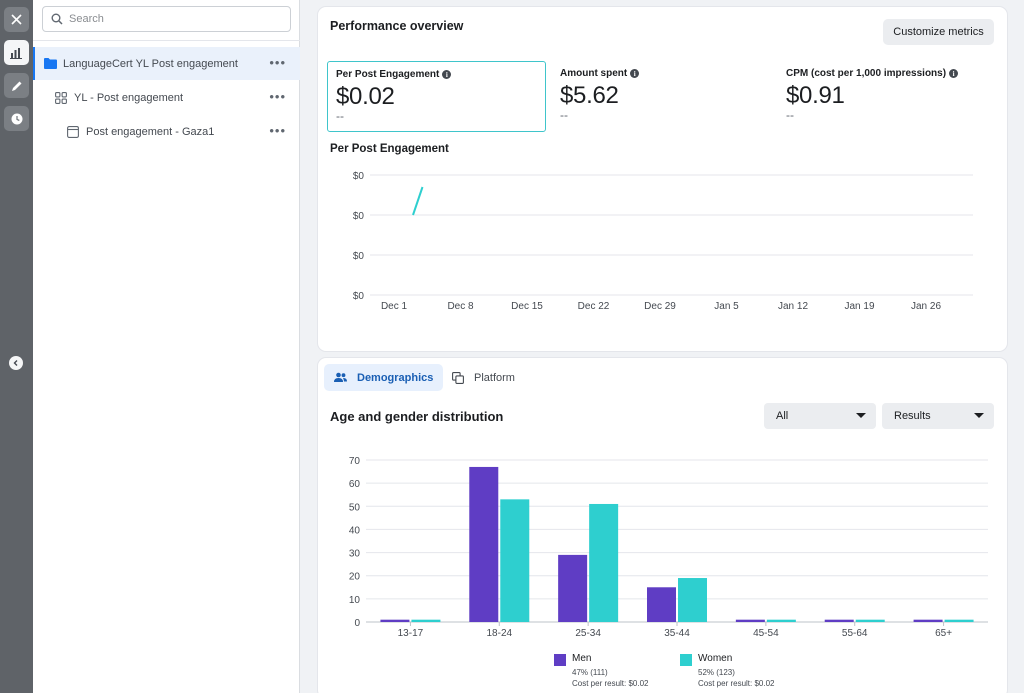  I want to click on search-input, so click(169, 19).